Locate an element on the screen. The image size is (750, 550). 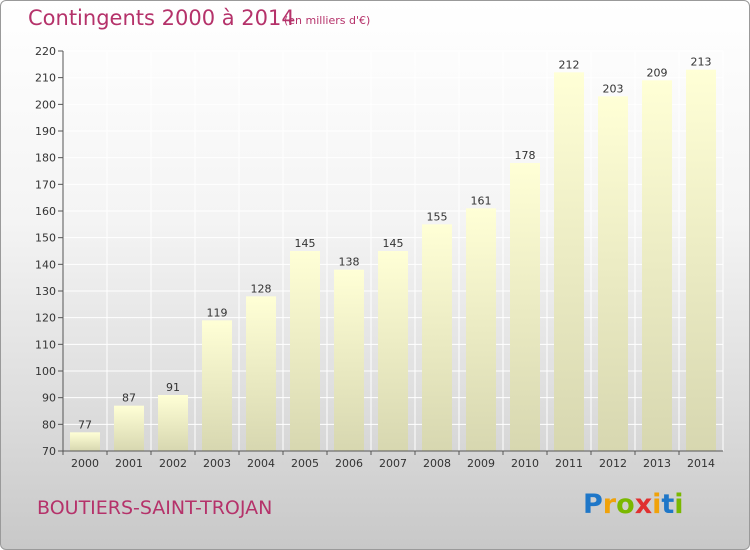
proxiti-logo: Proxiti is located at coordinates (633, 504).